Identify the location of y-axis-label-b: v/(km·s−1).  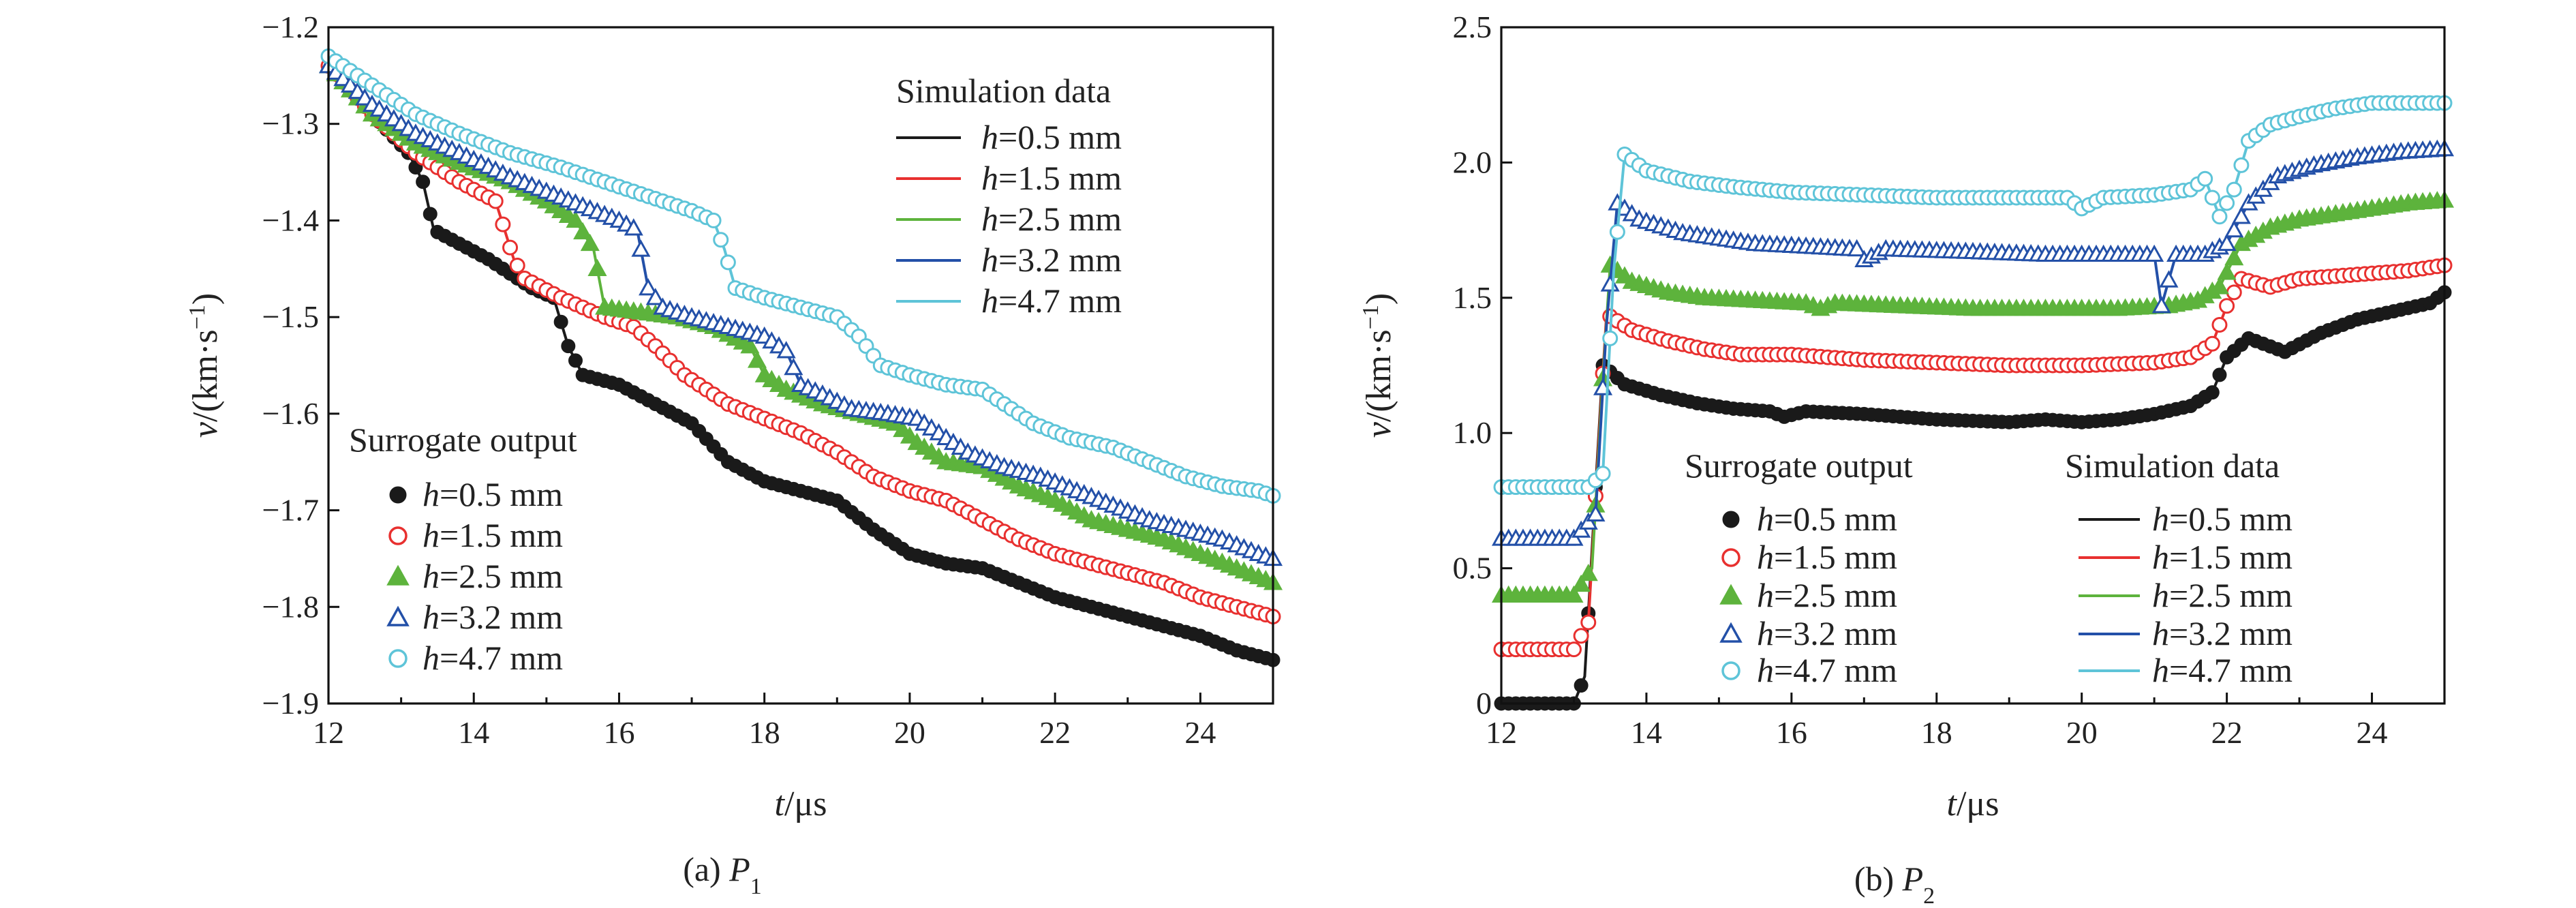
(1379, 365).